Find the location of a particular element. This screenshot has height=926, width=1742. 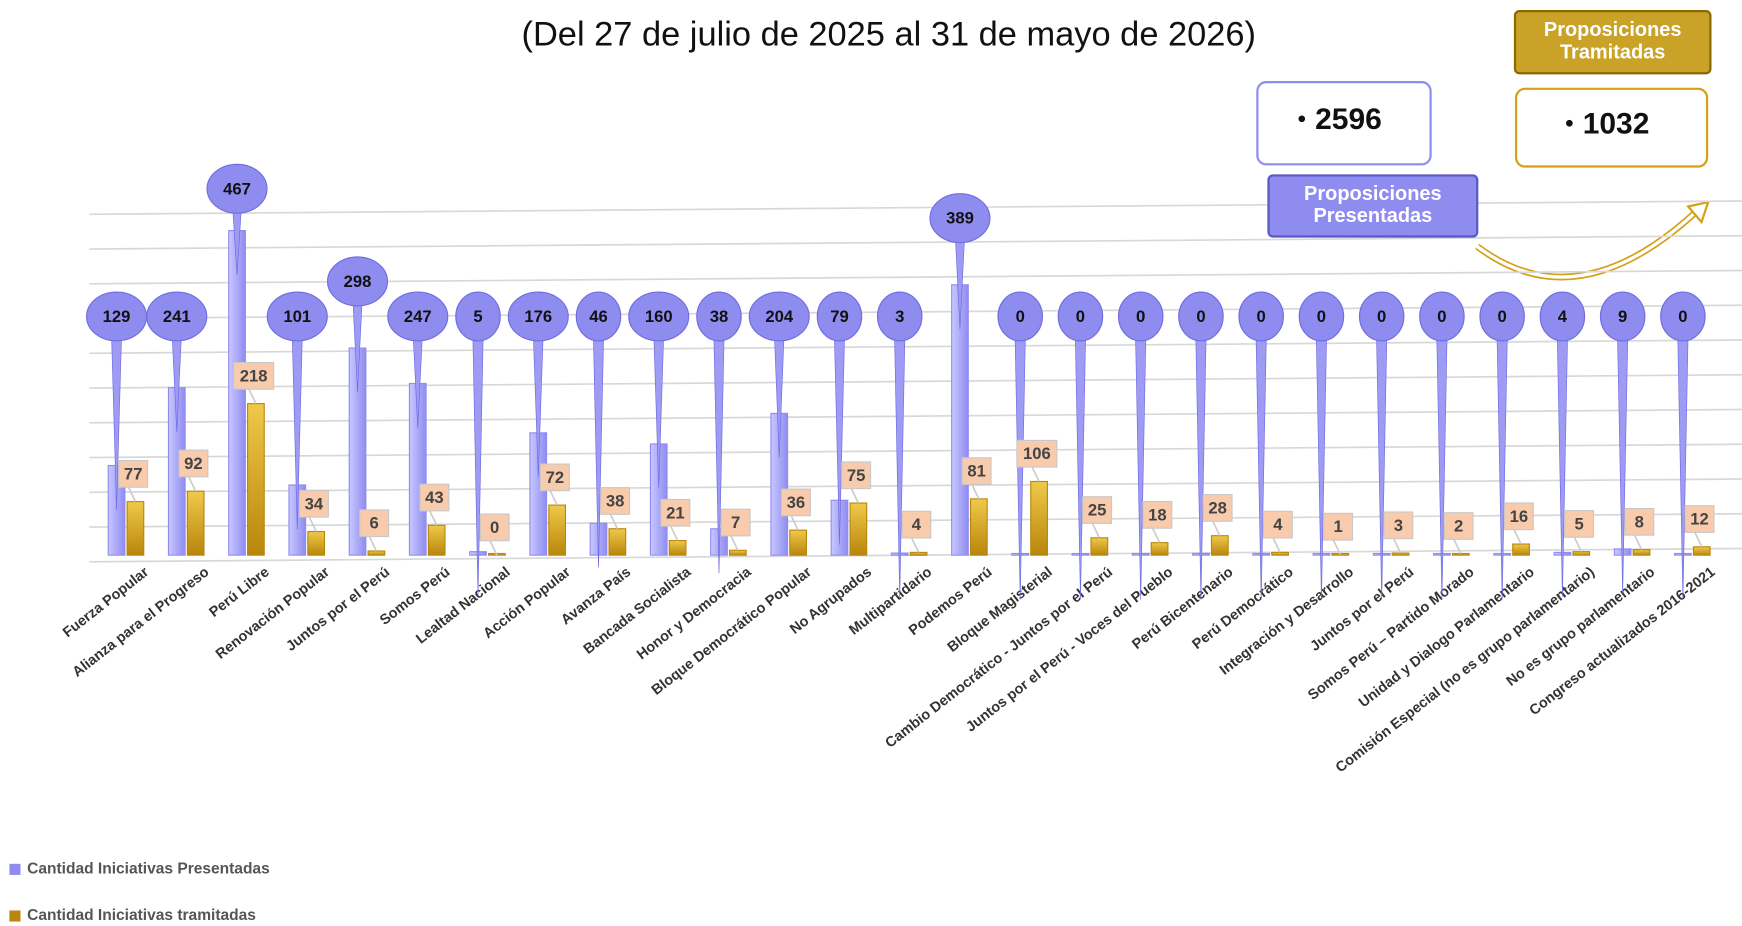

data-label: 25 is located at coordinates (1097, 510).